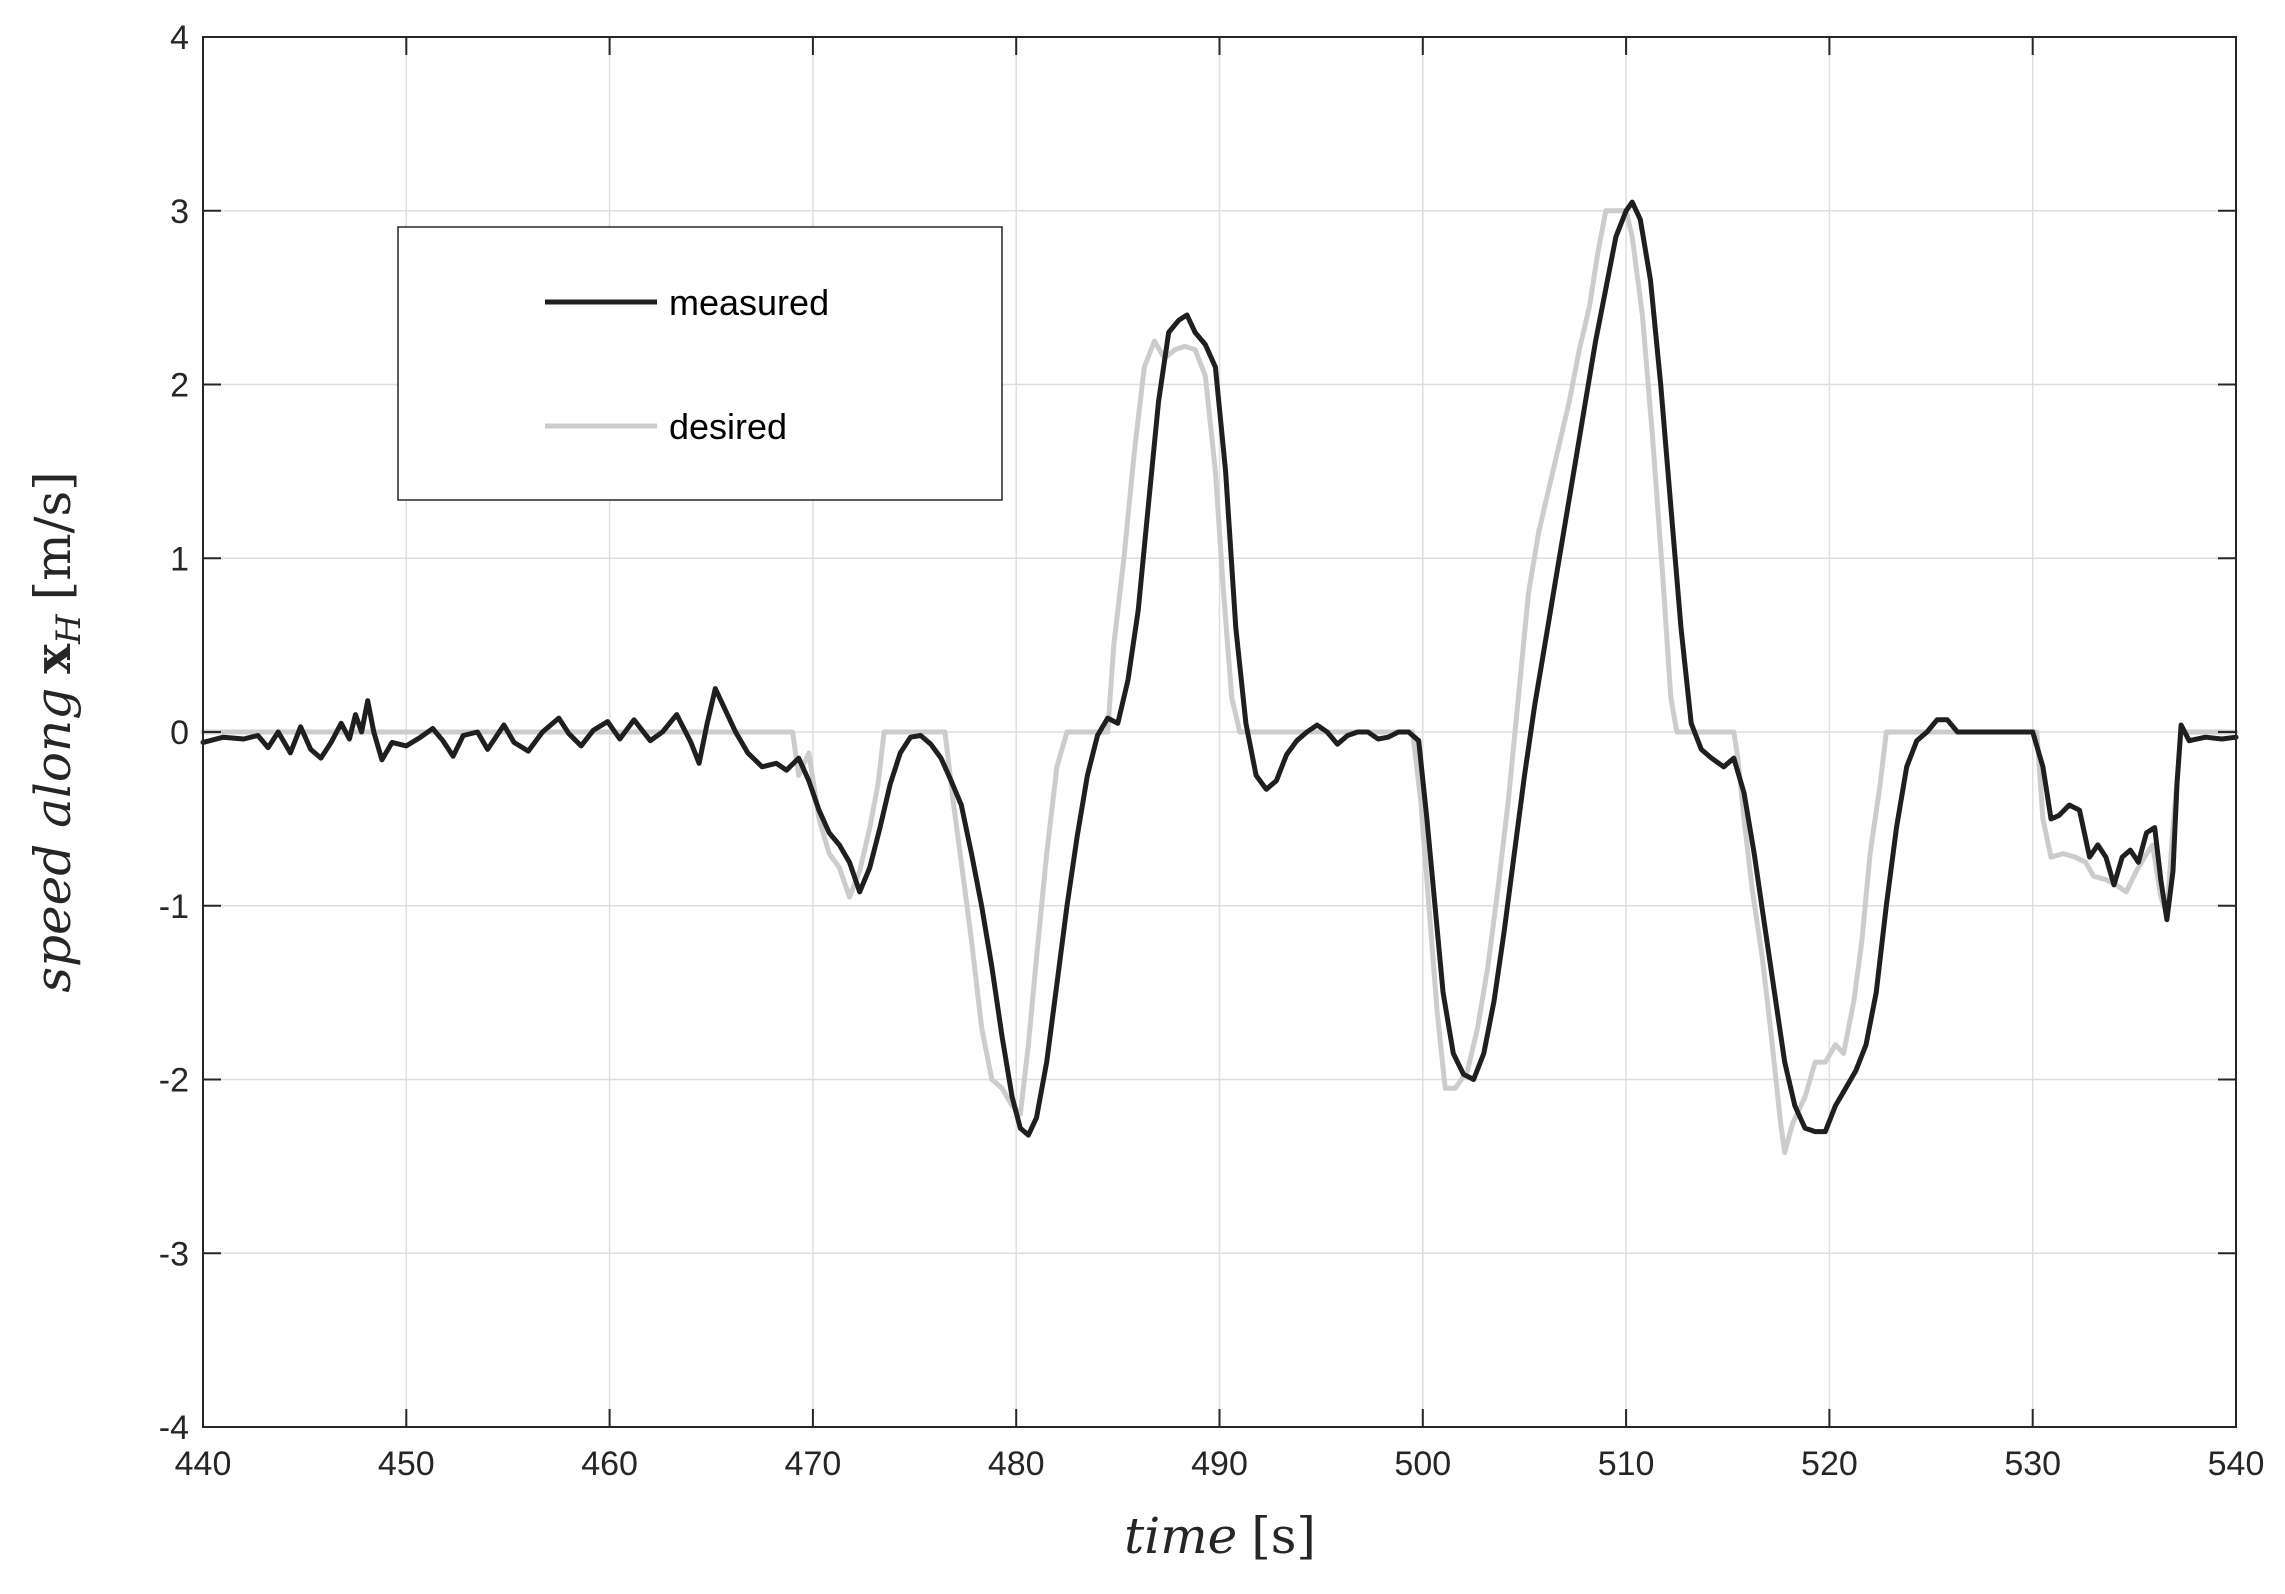 Image resolution: width=2285 pixels, height=1594 pixels. I want to click on y-axis-label: speed along xH [m/s], so click(56, 731).